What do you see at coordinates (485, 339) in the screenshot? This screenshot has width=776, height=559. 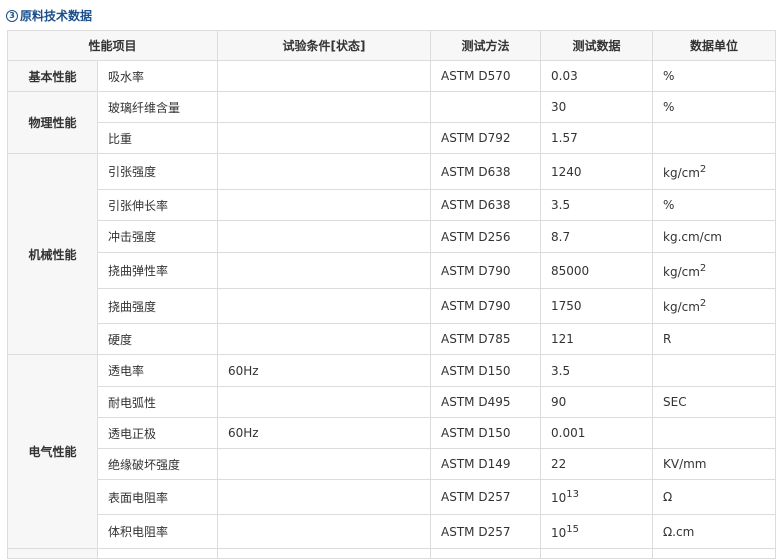 I see `method-cell: ASTM D785` at bounding box center [485, 339].